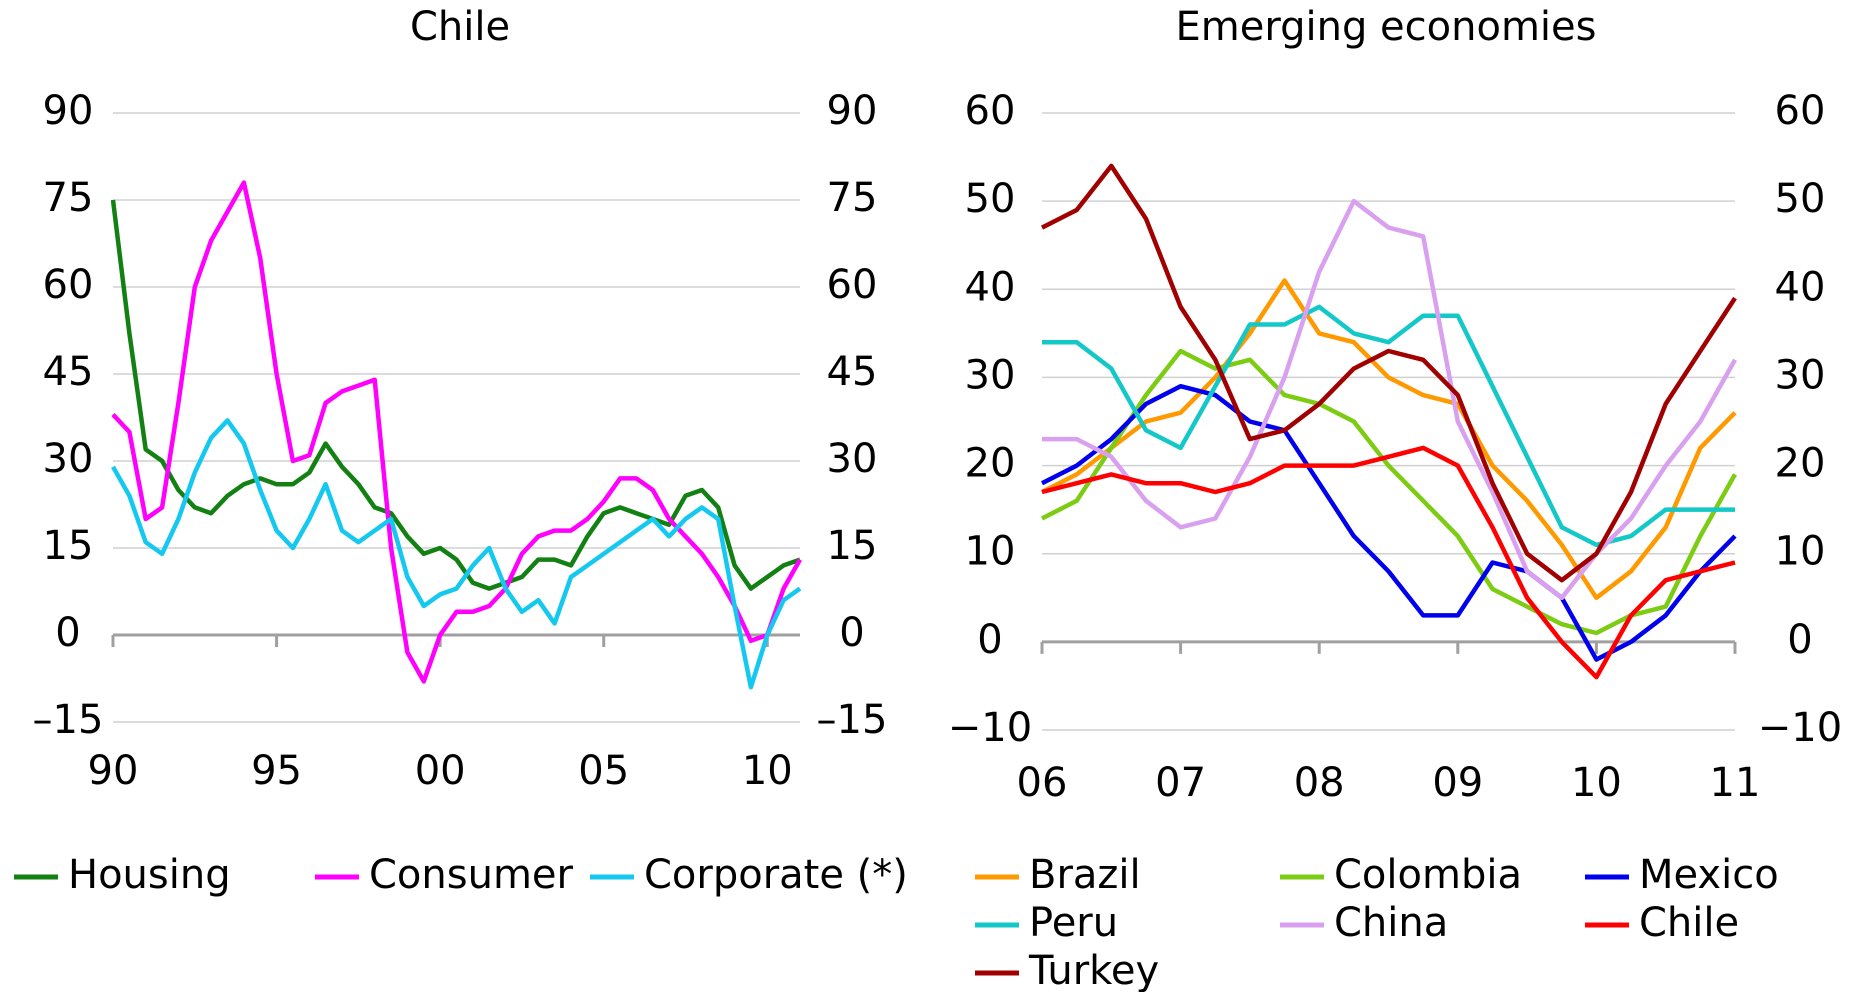  I want to click on y2-tick-label: 40, so click(1800, 287).